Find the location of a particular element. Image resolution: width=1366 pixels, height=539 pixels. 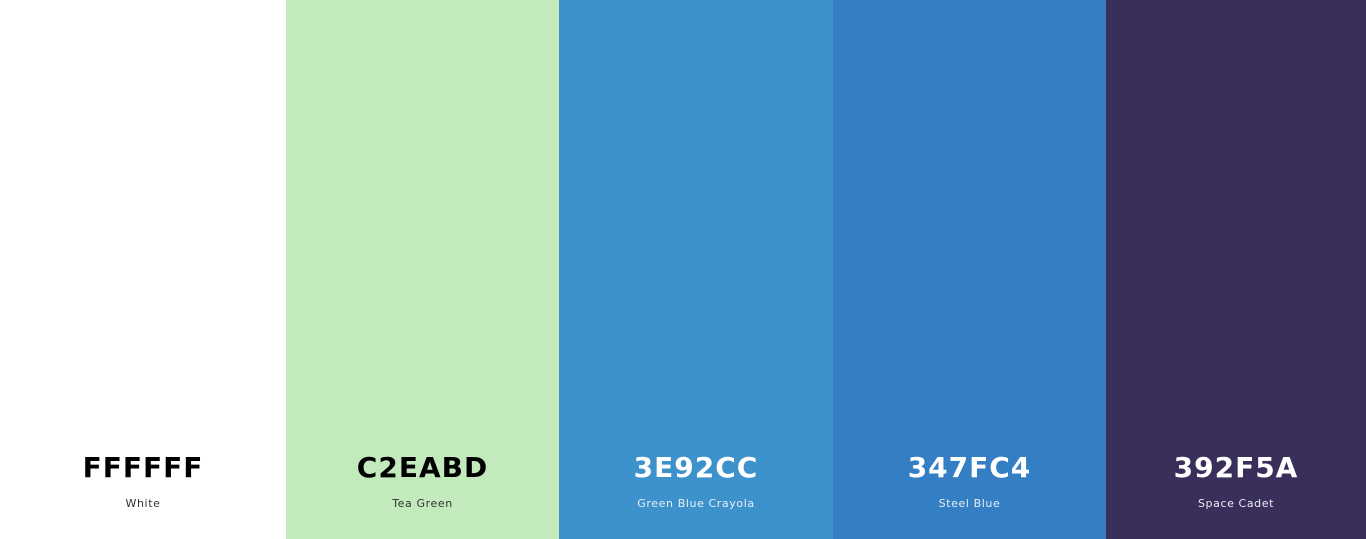

swatch-color-name: Space Cadet is located at coordinates (1236, 503).